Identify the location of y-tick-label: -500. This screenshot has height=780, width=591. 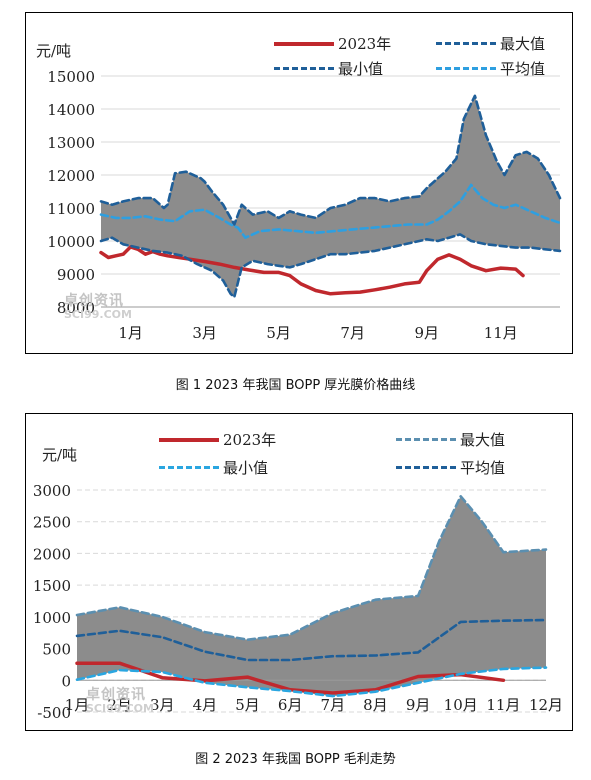
(54, 713).